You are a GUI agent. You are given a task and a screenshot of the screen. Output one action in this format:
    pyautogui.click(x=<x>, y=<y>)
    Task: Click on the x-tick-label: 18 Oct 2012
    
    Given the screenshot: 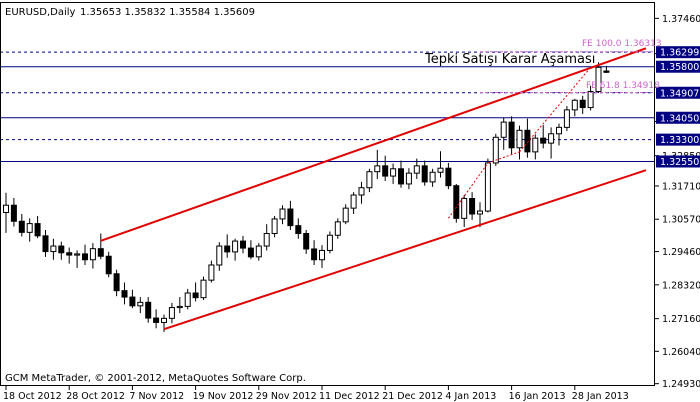 What is the action you would take?
    pyautogui.click(x=32, y=396)
    